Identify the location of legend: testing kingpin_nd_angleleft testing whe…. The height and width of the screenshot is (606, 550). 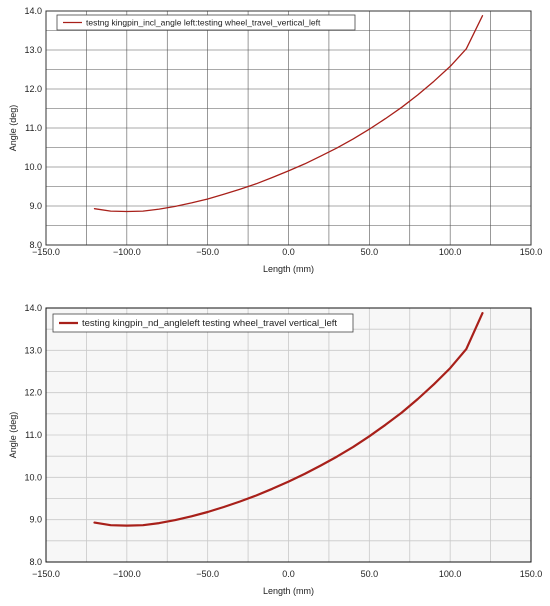
(203, 323).